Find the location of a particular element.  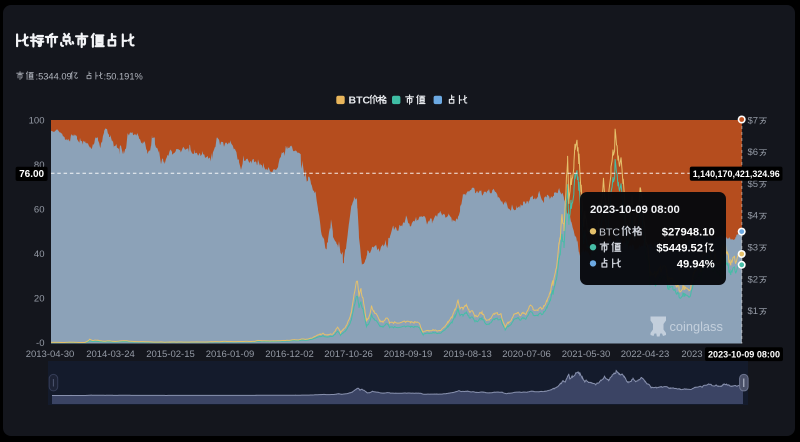

svg-text: 80 is located at coordinates (39, 165).